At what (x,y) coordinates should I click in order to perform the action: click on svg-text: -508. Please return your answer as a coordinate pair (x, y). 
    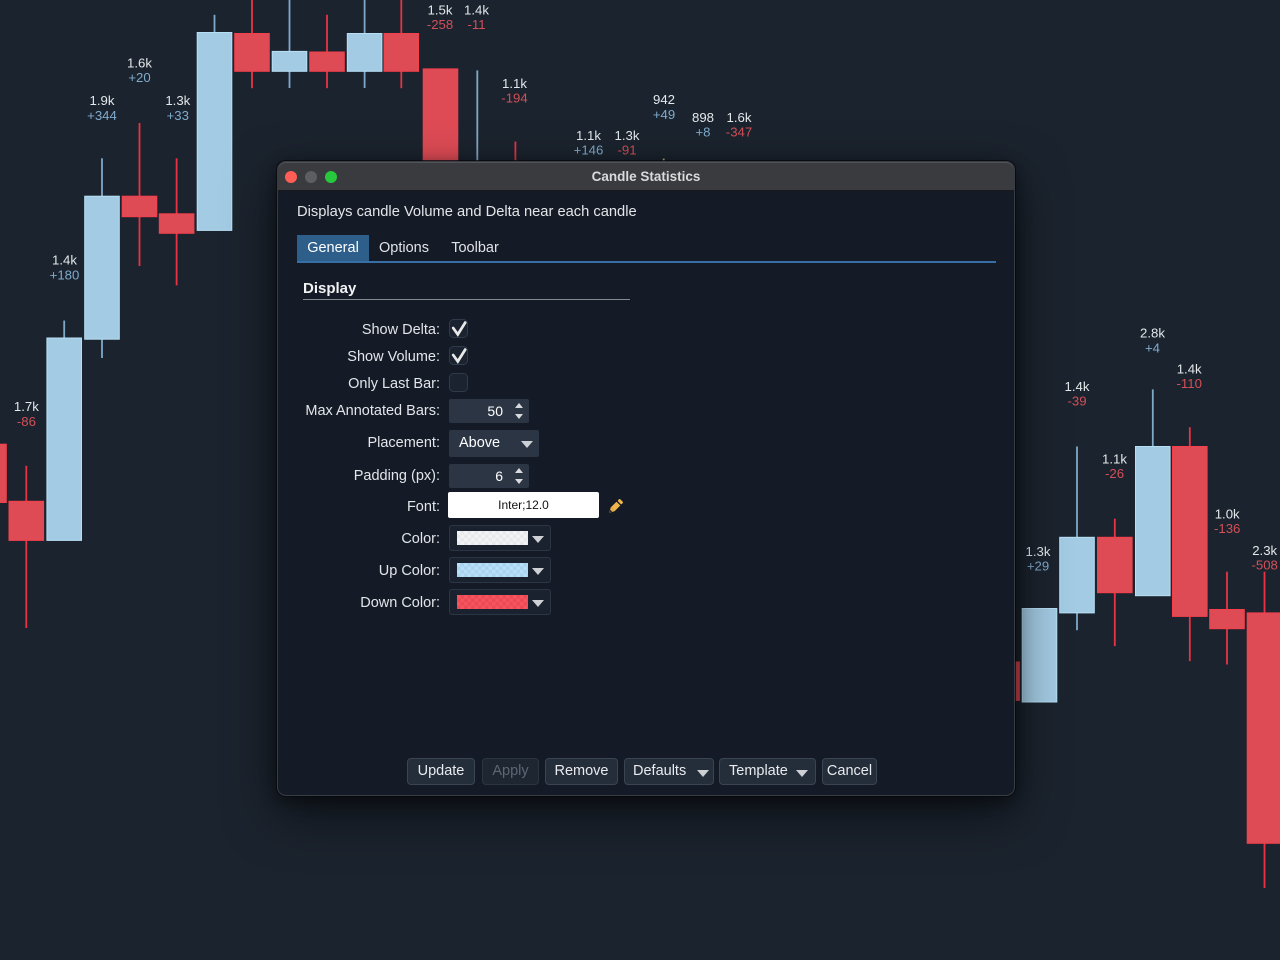
    Looking at the image, I should click on (1264, 565).